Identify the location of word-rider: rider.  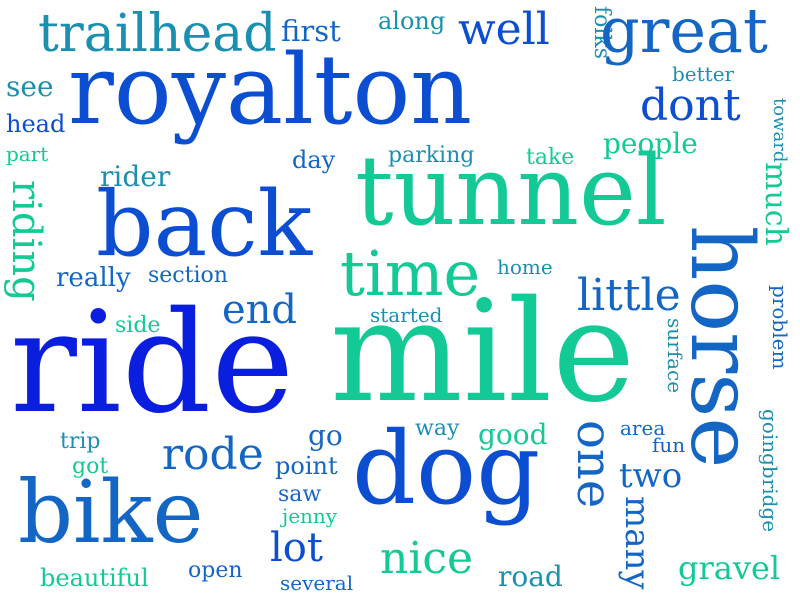
(135, 176).